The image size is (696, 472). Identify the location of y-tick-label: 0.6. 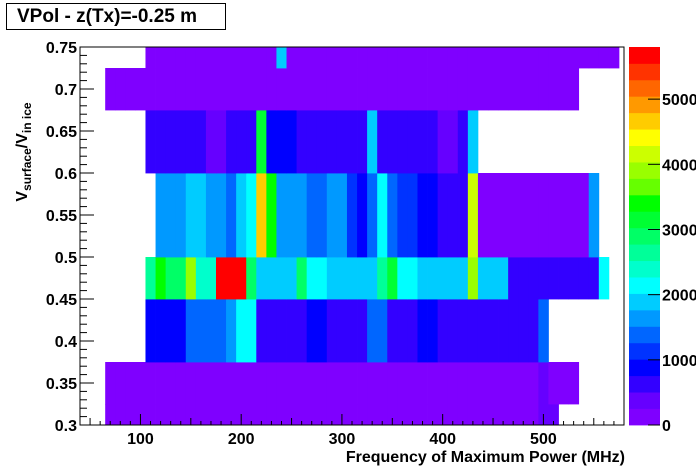
(66, 174).